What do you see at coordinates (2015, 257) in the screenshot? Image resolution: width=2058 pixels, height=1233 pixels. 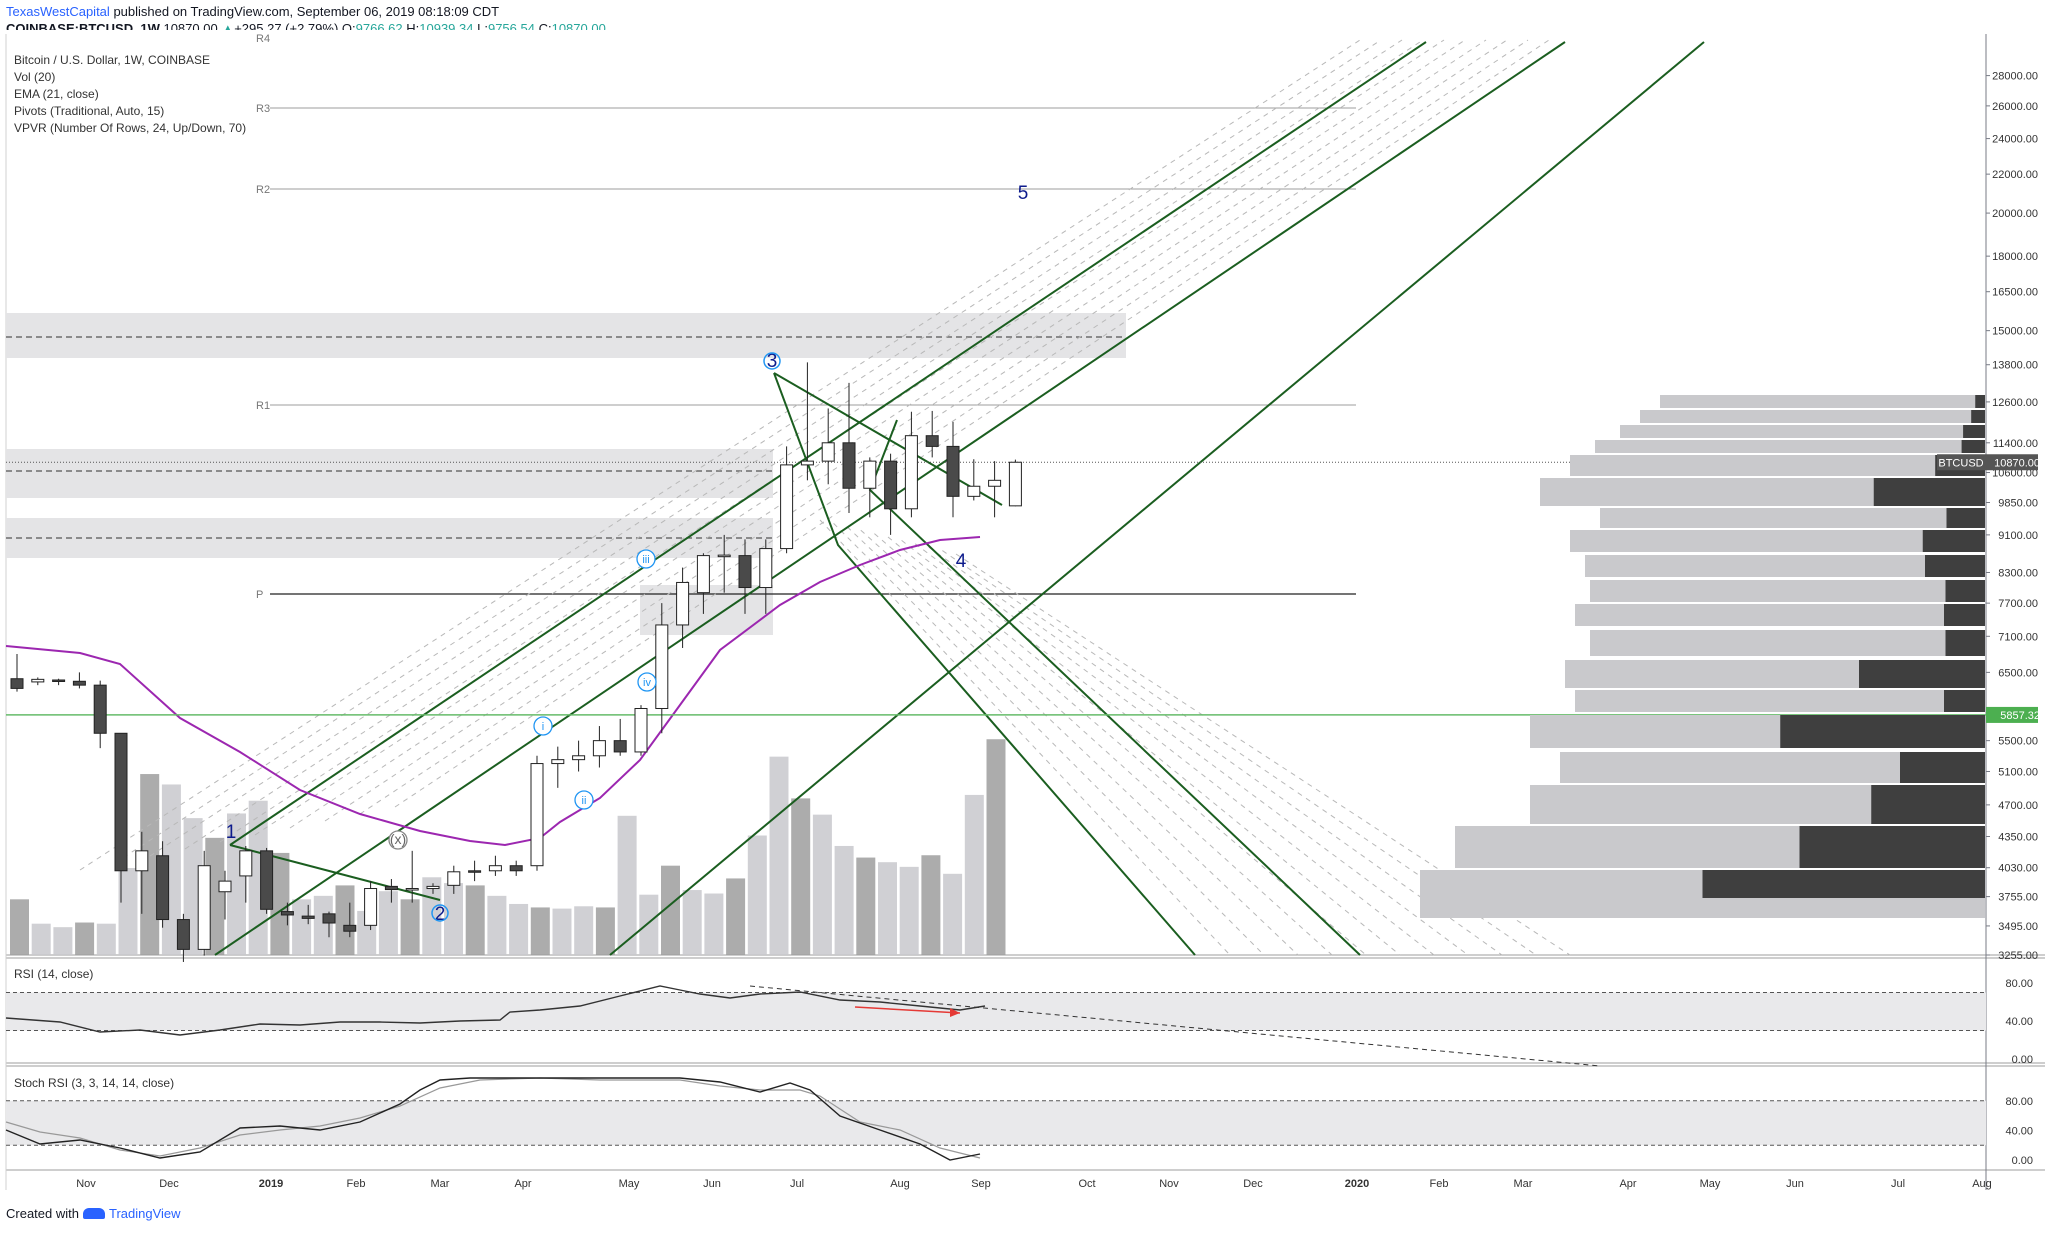 I see `price-tick-label: 18000.00` at bounding box center [2015, 257].